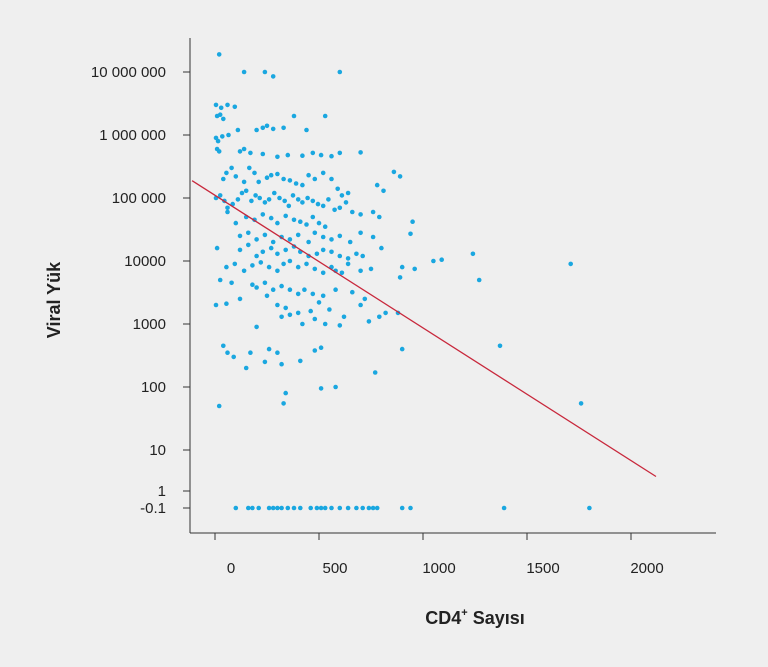  I want to click on y-tick-label: 10 000 000, so click(128, 72).